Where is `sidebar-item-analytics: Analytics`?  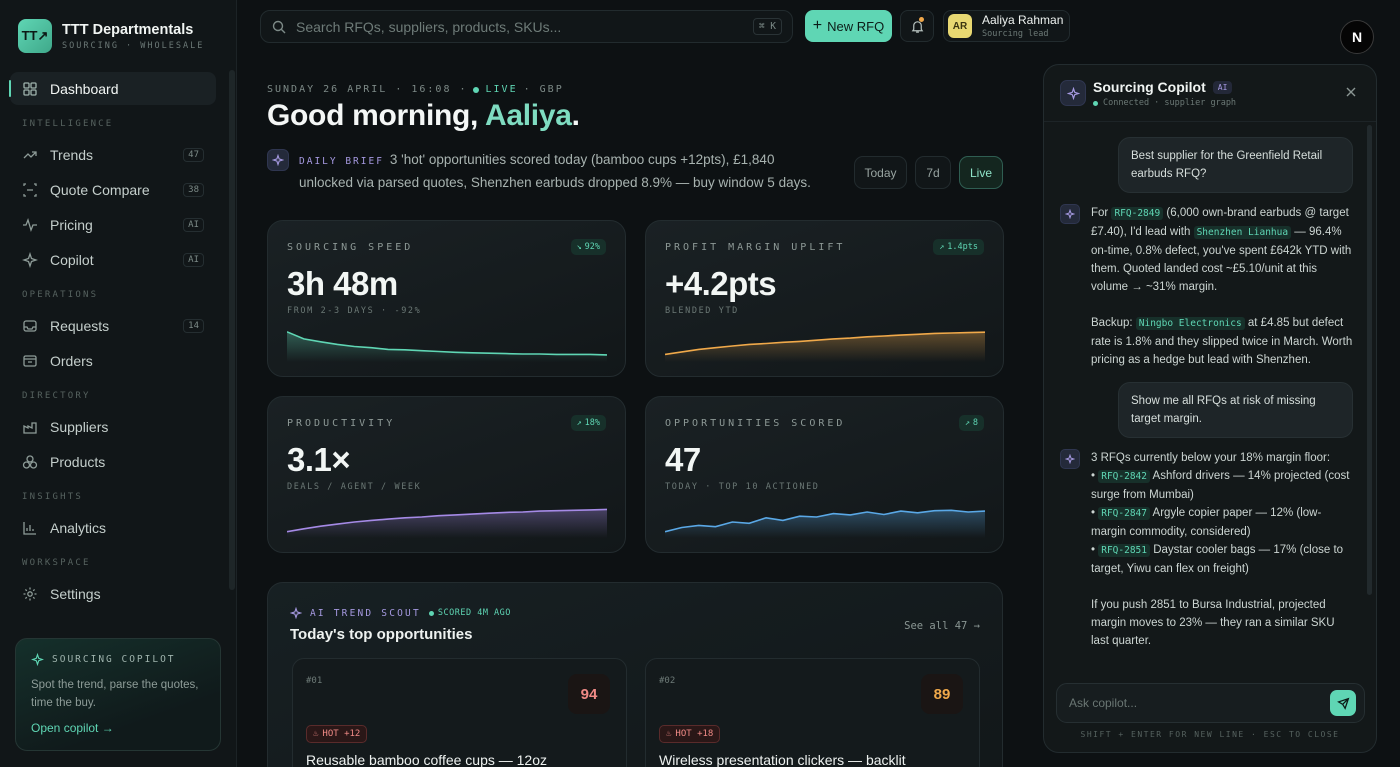
sidebar-item-analytics: Analytics is located at coordinates (113, 527).